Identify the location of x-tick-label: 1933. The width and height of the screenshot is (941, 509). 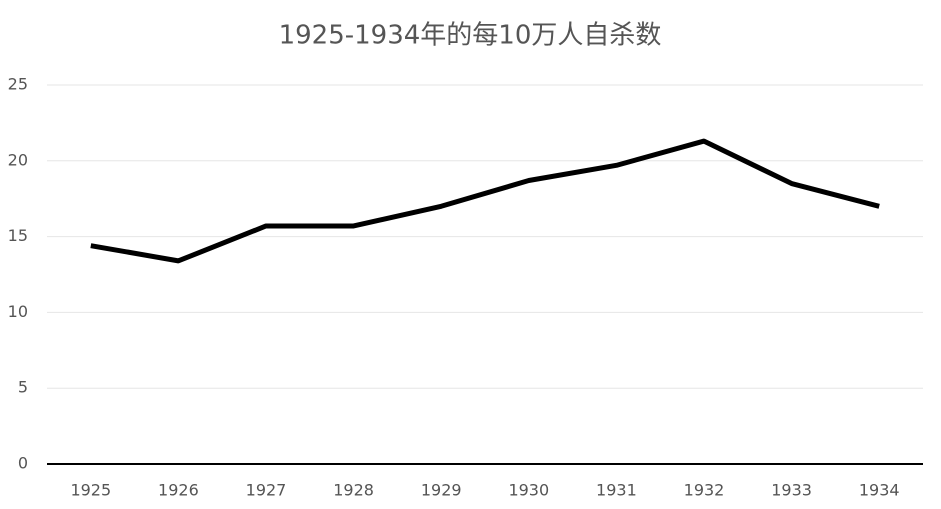
(791, 490).